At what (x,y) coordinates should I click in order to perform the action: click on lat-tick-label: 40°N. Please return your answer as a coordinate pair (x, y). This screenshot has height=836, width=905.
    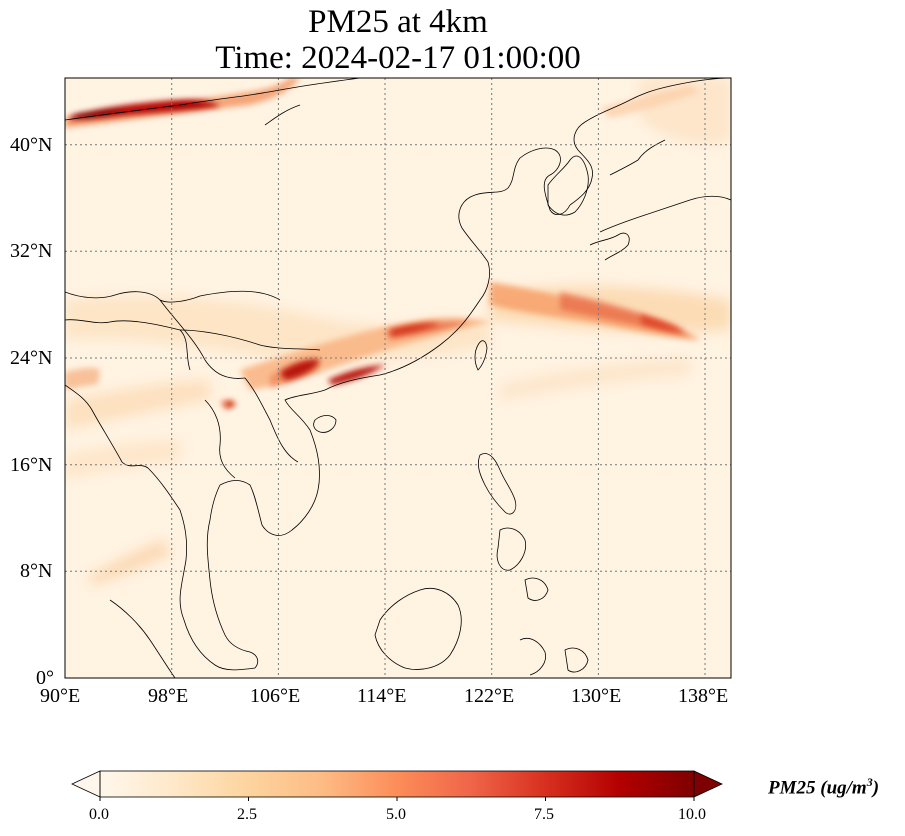
    Looking at the image, I should click on (31, 145).